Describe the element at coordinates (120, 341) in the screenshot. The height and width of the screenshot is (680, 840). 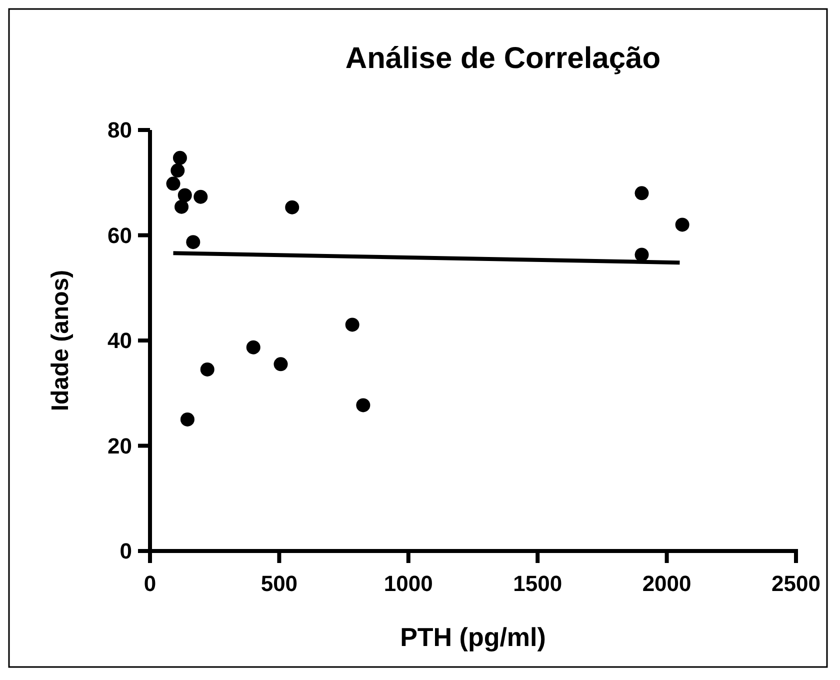
I see `y-tick-label: 40` at that location.